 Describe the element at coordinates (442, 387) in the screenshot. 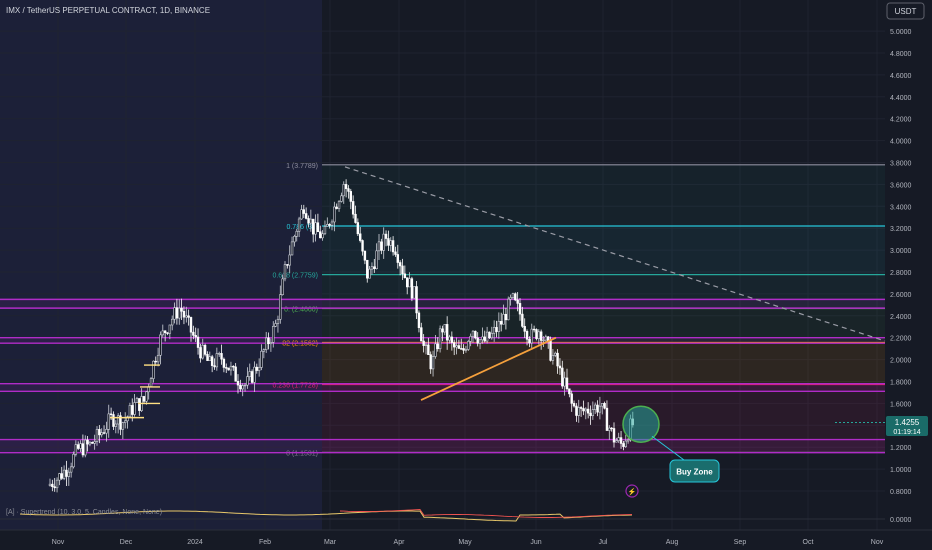

I see `zone-fill` at that location.